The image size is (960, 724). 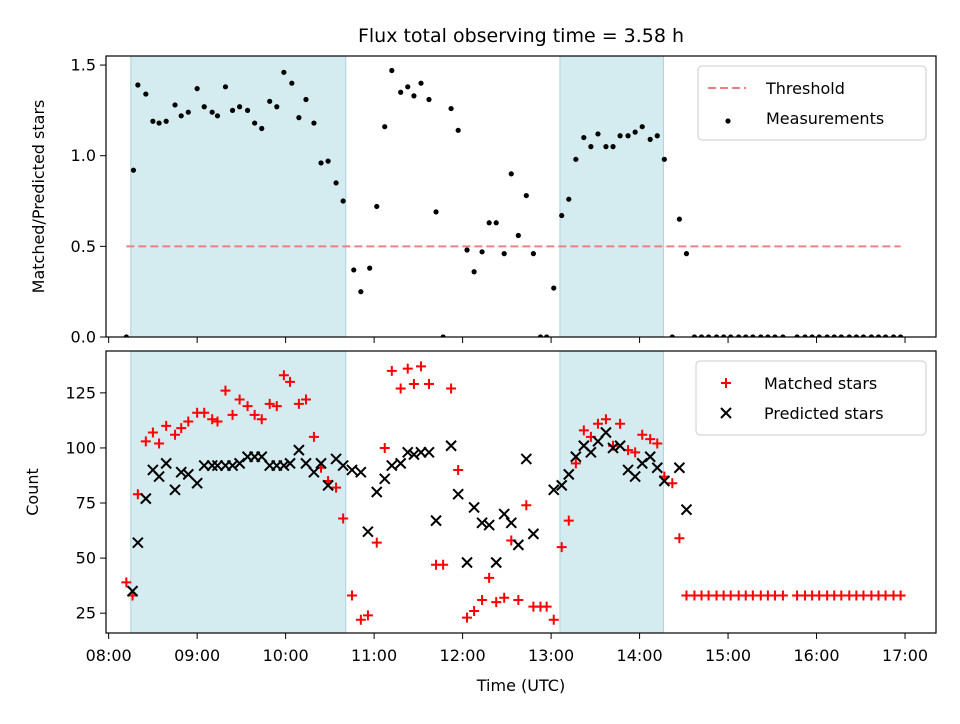 I want to click on y-axis-title: Matched/Predicted stars, so click(x=38, y=197).